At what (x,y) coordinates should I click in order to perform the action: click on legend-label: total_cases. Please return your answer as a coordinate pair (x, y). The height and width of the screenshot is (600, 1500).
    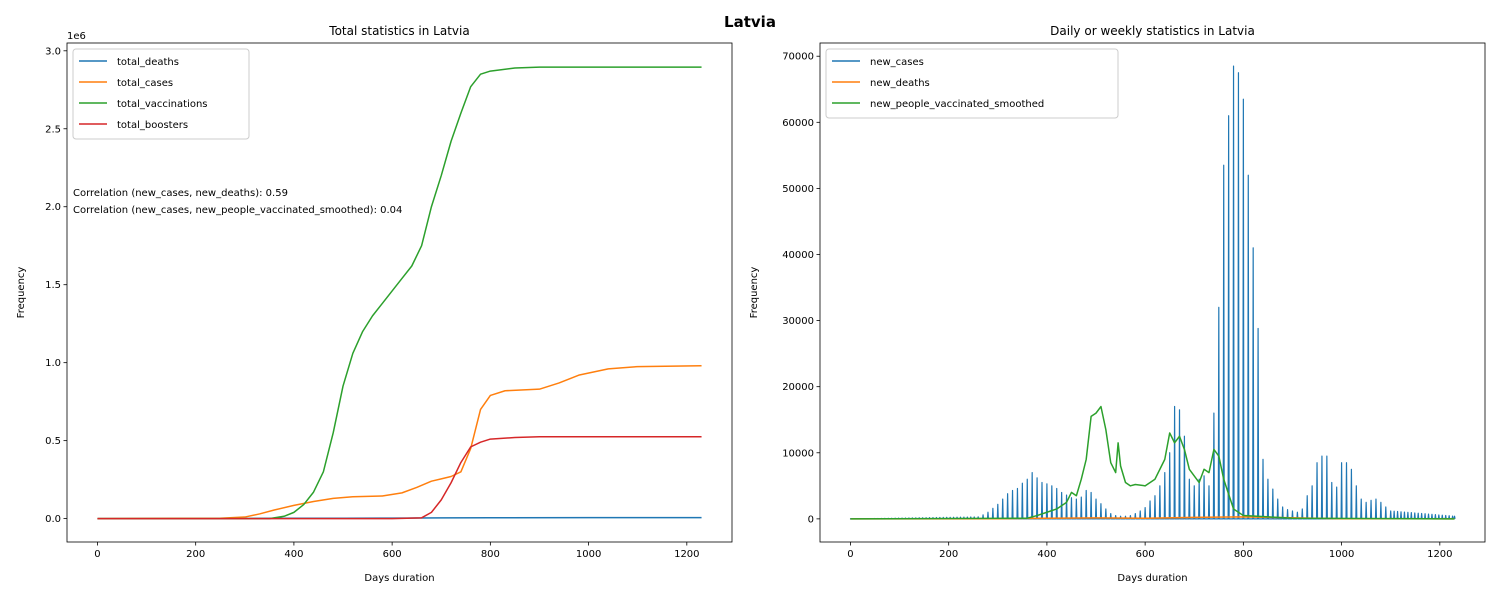
    Looking at the image, I should click on (145, 83).